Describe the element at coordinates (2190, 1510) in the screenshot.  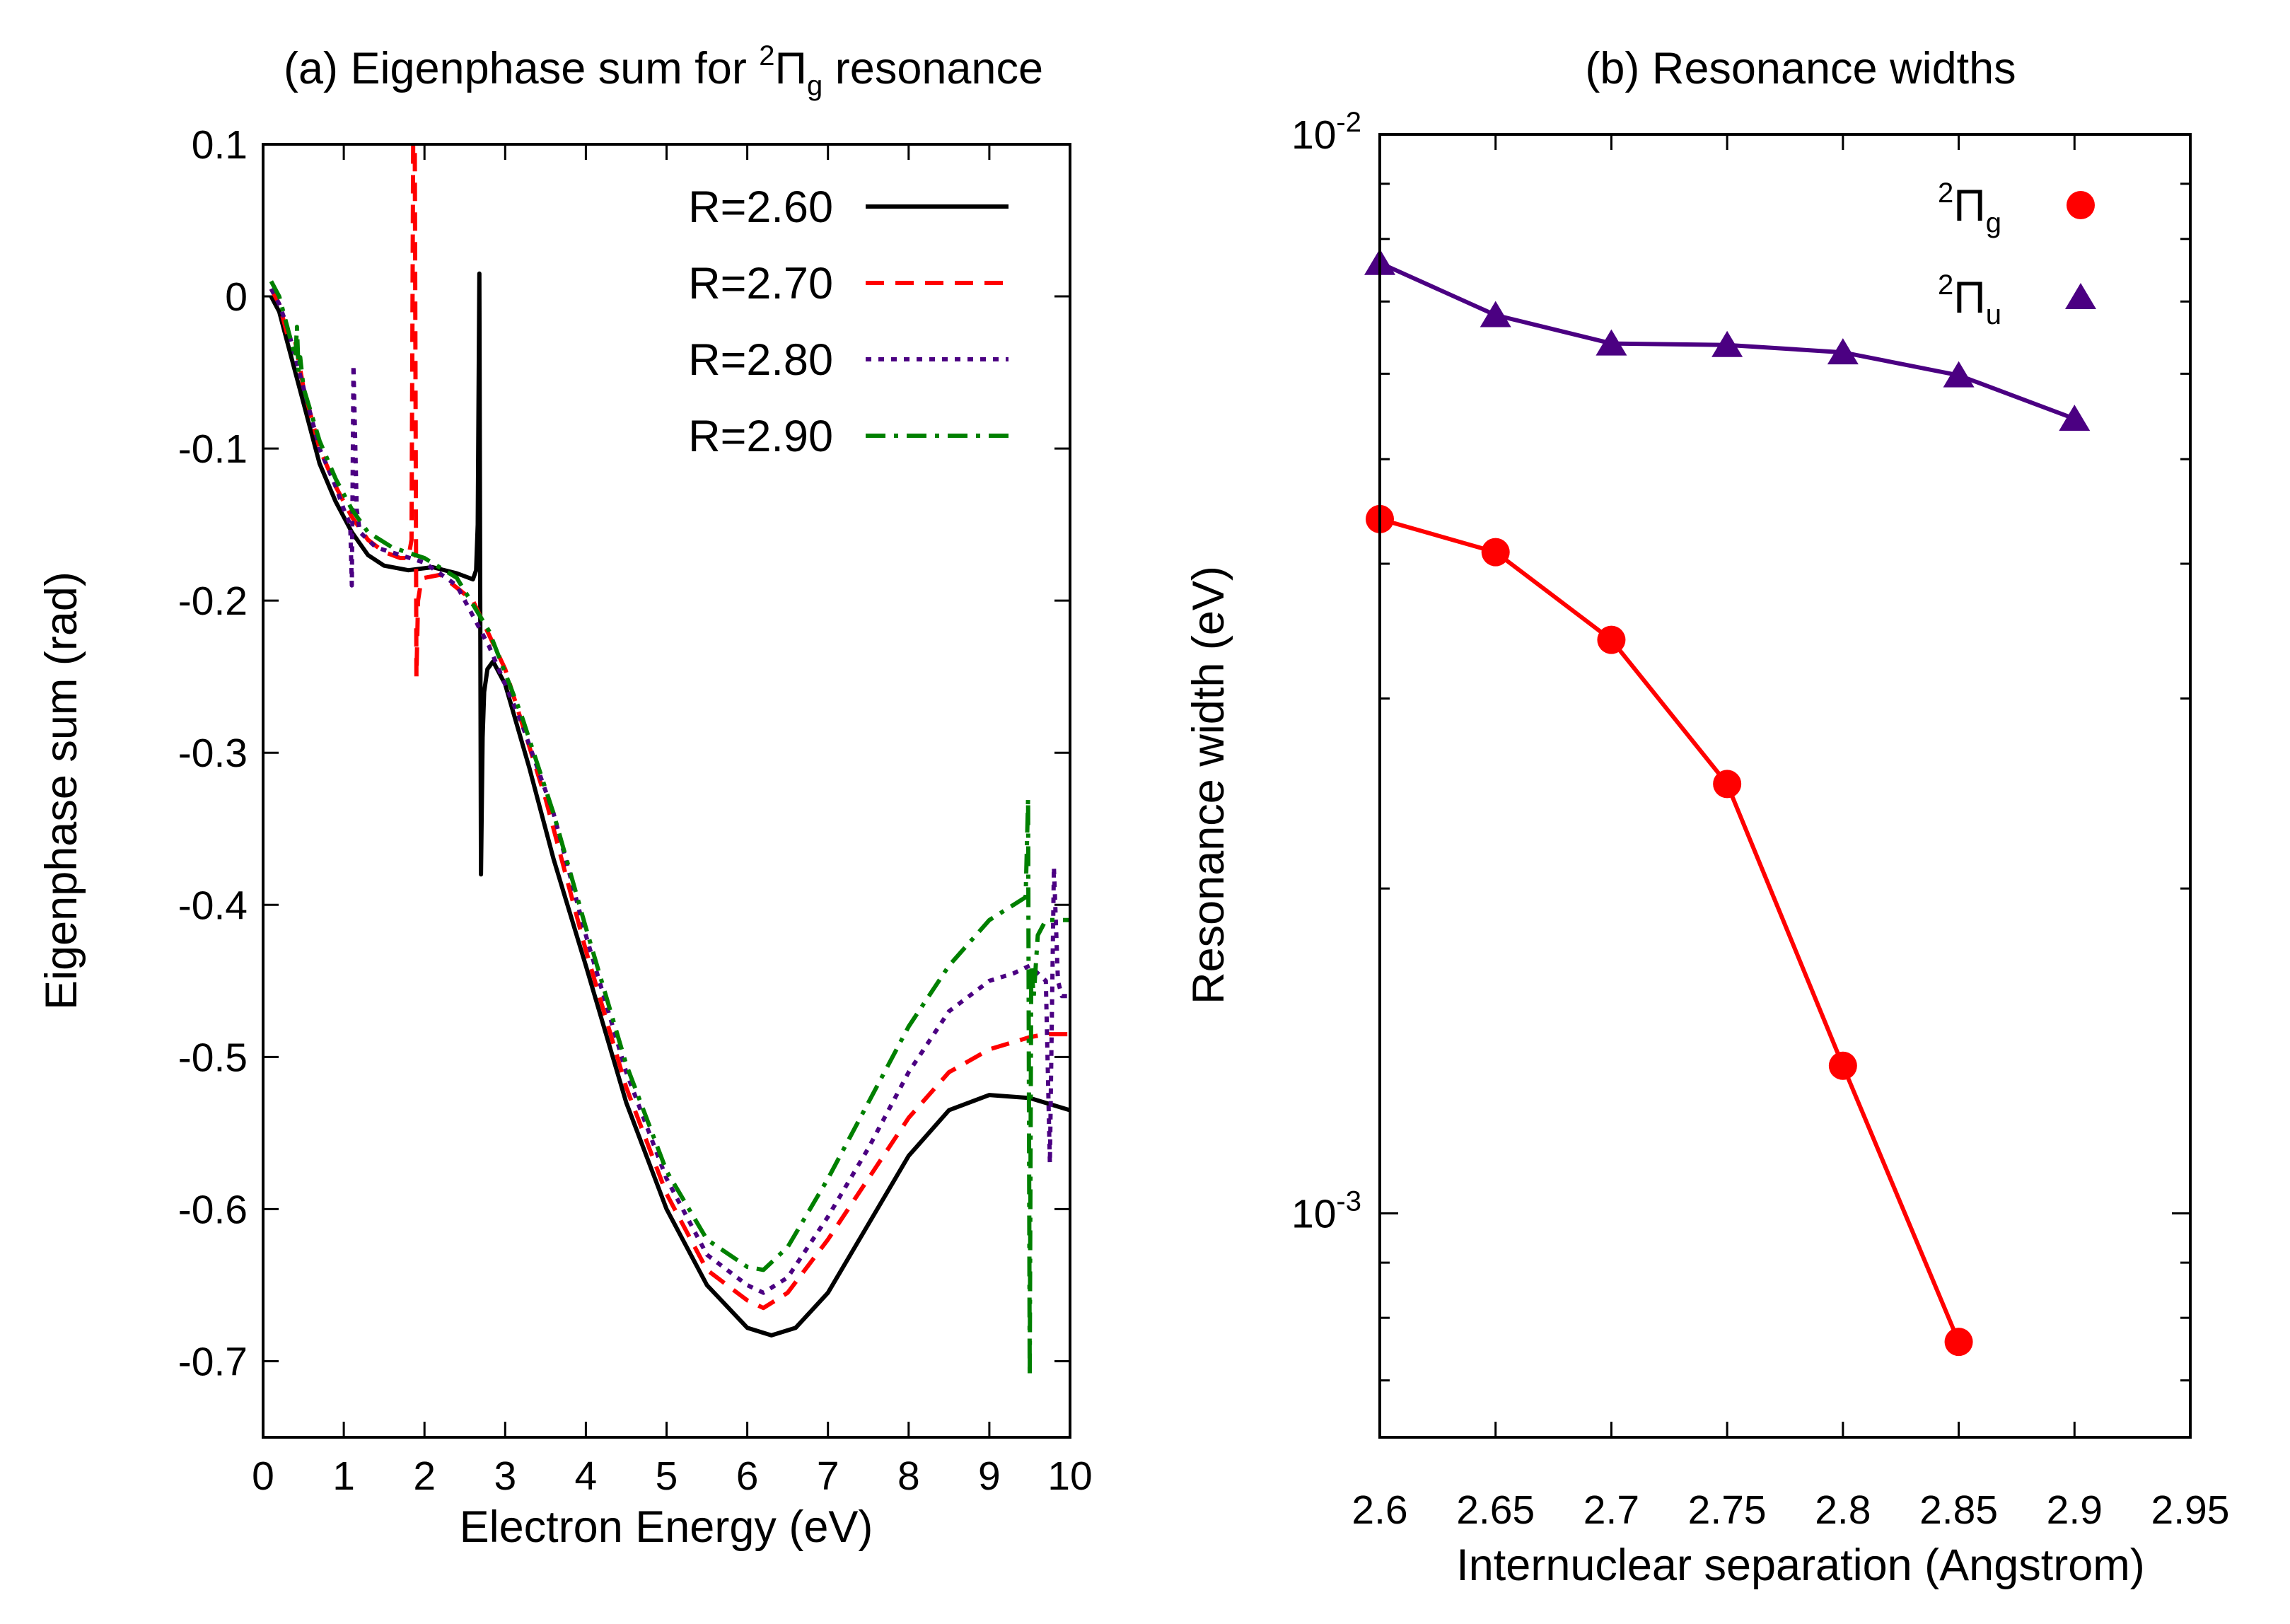
I see `panel-b-x-tick-label: 2.95` at that location.